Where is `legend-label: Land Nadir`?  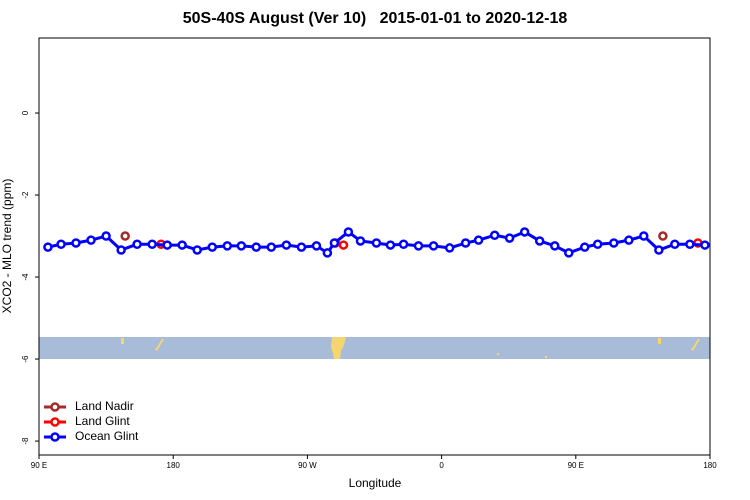 legend-label: Land Nadir is located at coordinates (104, 406).